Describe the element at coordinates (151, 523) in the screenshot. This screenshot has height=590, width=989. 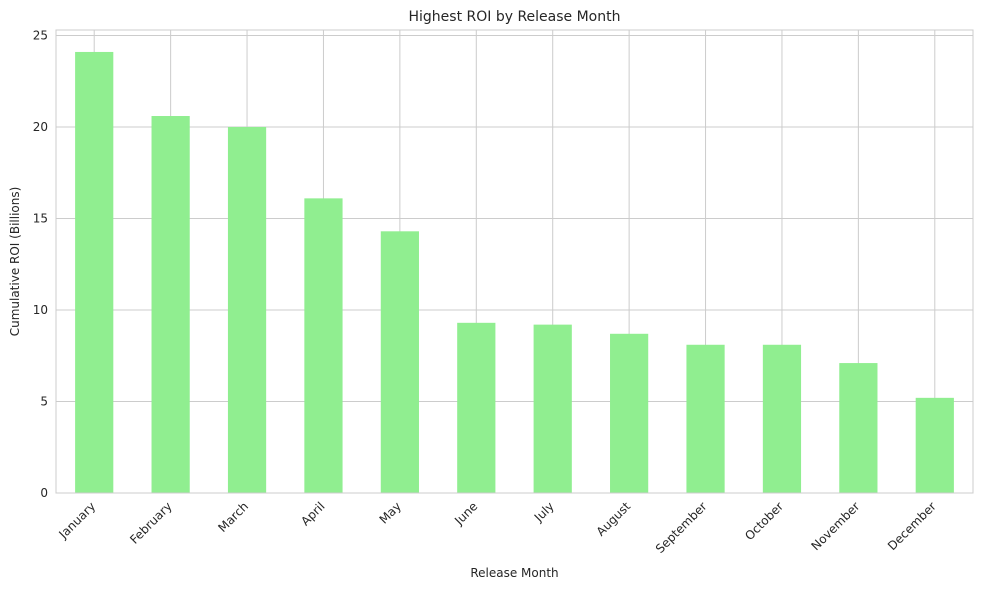
I see `x-tick-label: February` at that location.